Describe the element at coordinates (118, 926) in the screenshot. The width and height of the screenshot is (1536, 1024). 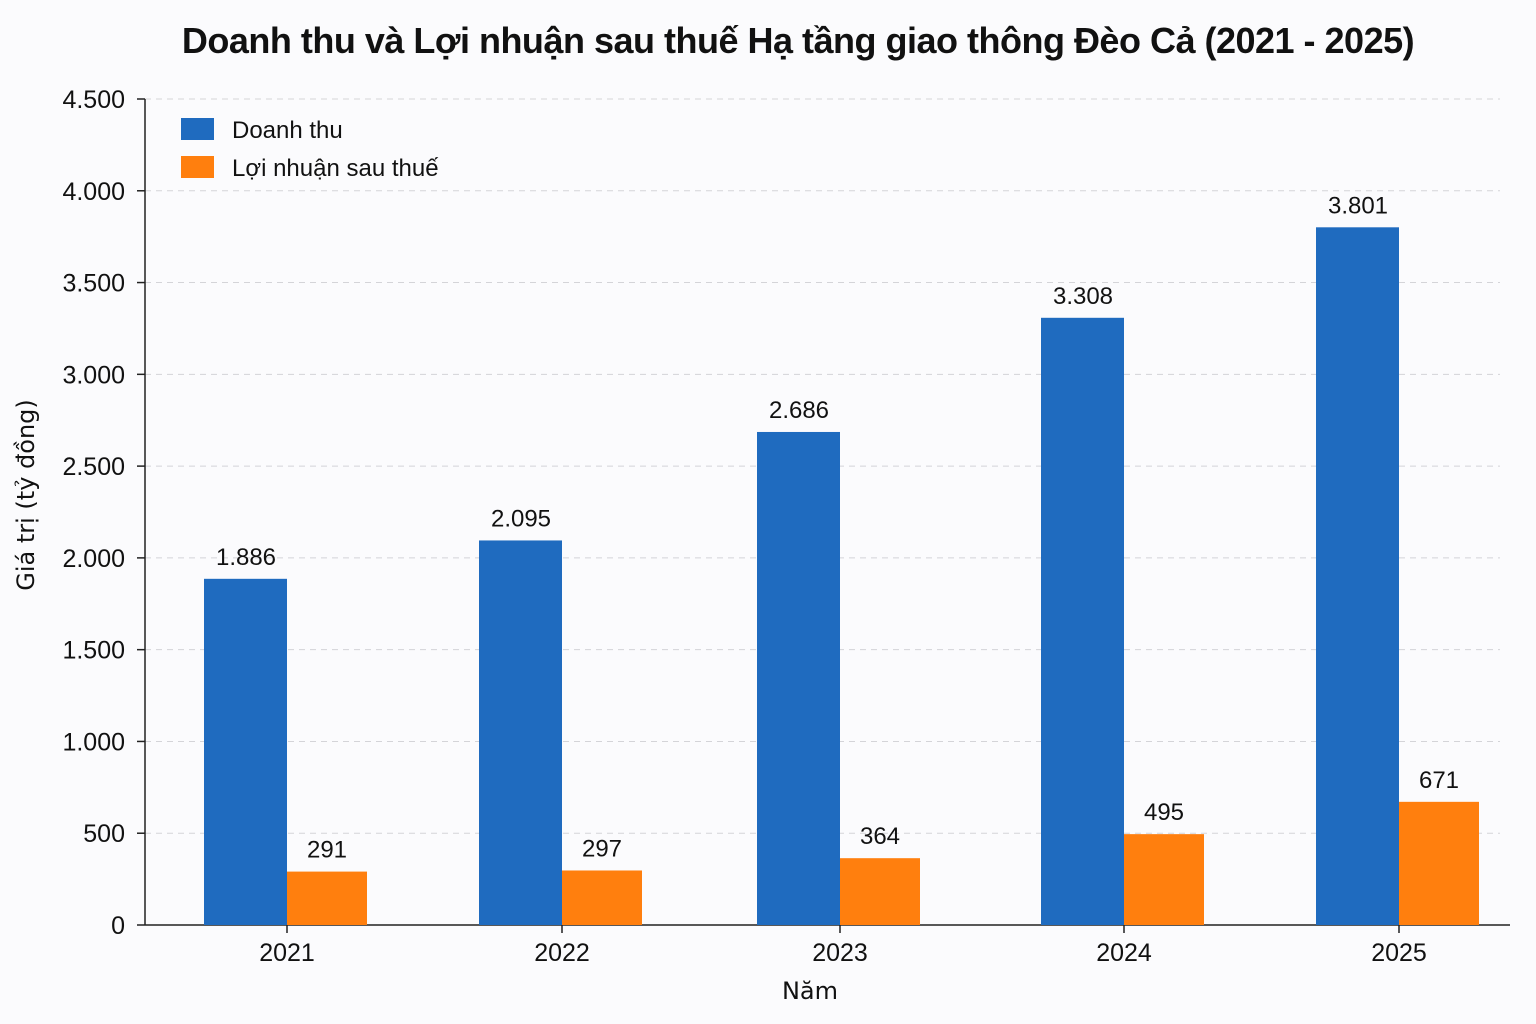
I see `y-tick-label: 0` at that location.